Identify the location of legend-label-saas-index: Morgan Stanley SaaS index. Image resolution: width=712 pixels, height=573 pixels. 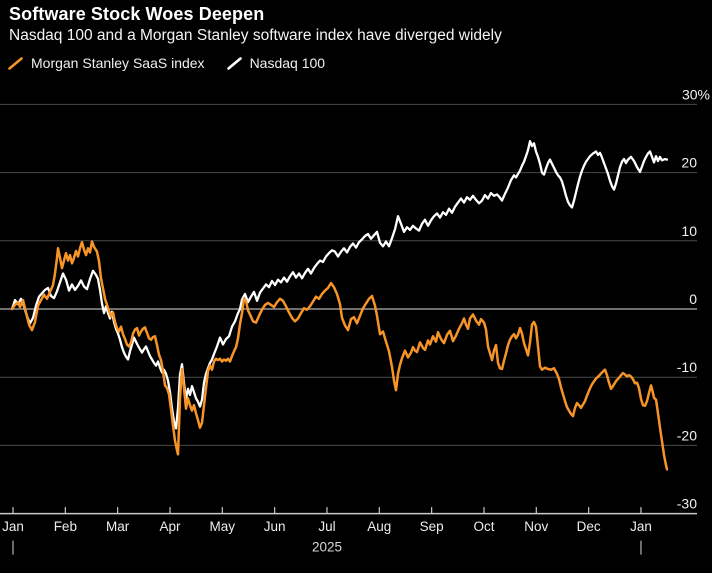
(118, 63).